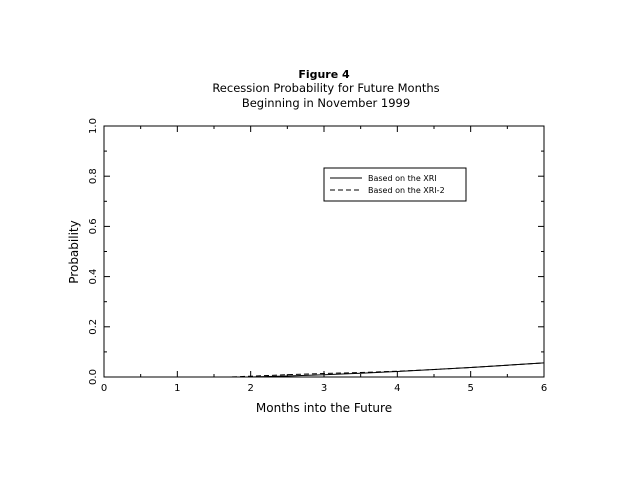 This screenshot has width=621, height=480. Describe the element at coordinates (325, 88) in the screenshot. I see `chart-subtitle-line-1: Recession Probability for Future Months` at that location.